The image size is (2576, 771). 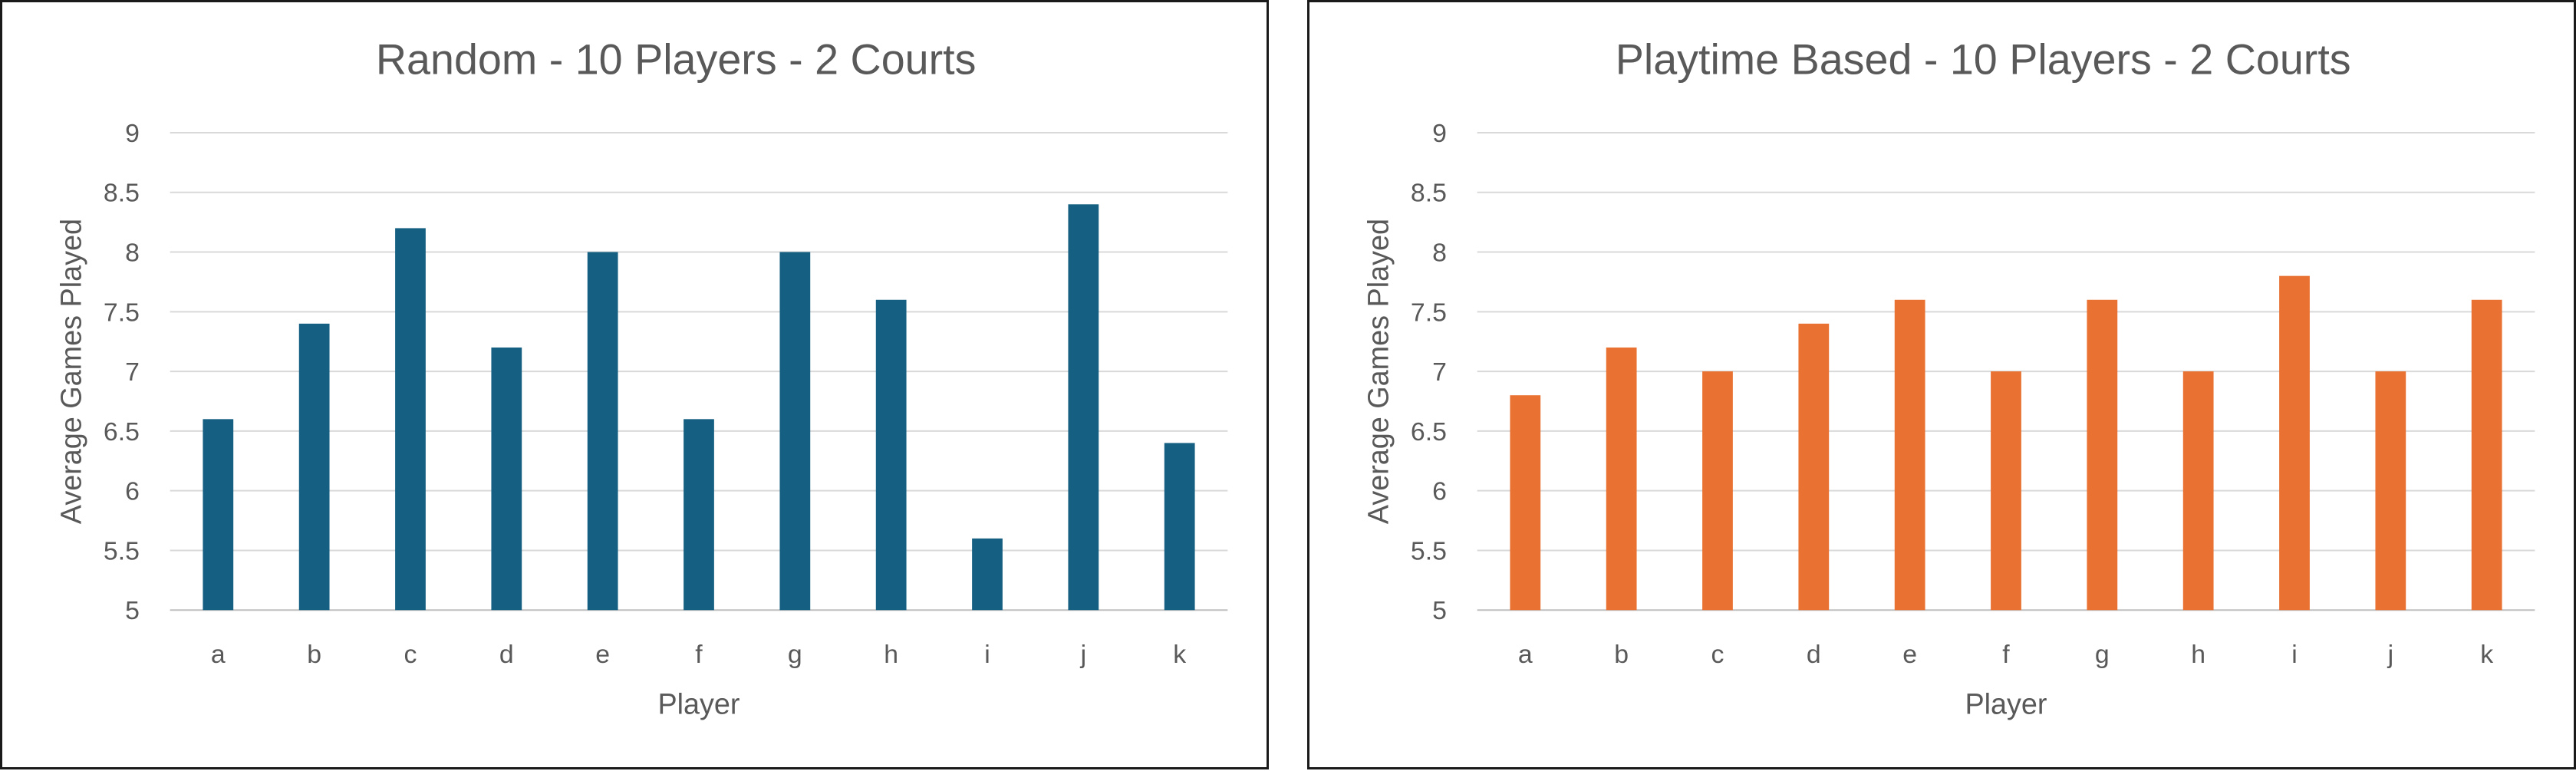 I want to click on chart-1-y-tick-label: 7.5, so click(x=122, y=313).